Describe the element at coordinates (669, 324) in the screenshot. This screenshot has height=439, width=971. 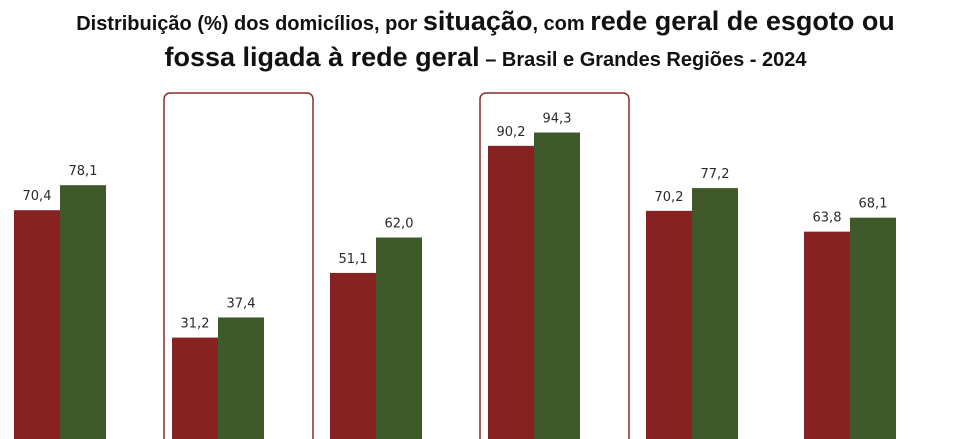
I see `bar-s1-g5` at that location.